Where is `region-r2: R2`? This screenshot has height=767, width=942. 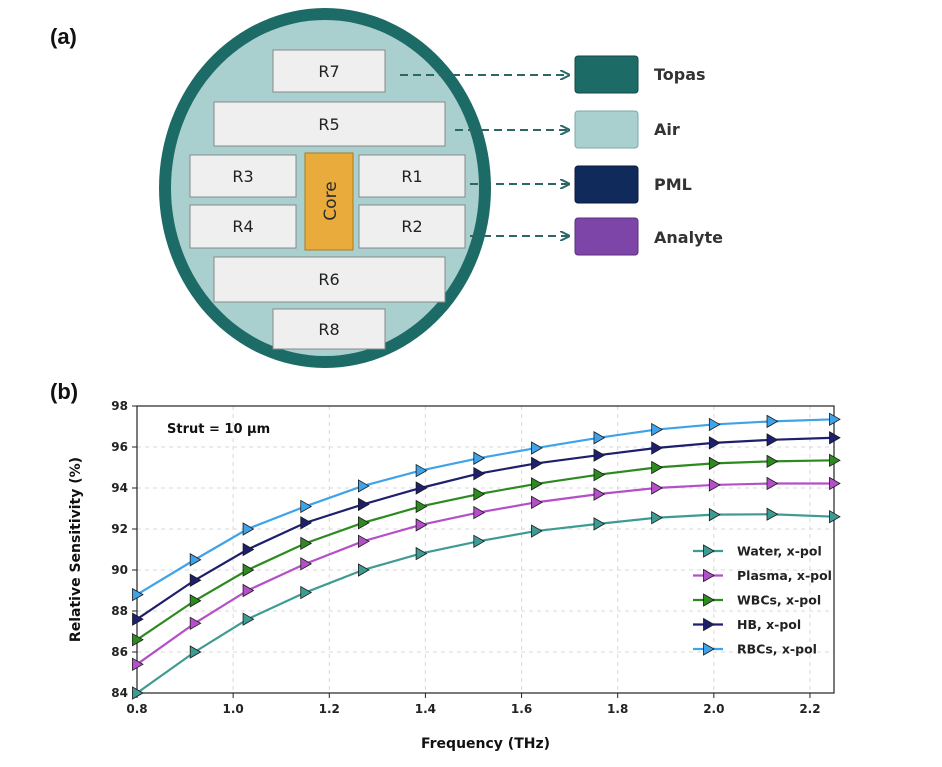 region-r2: R2 is located at coordinates (412, 226).